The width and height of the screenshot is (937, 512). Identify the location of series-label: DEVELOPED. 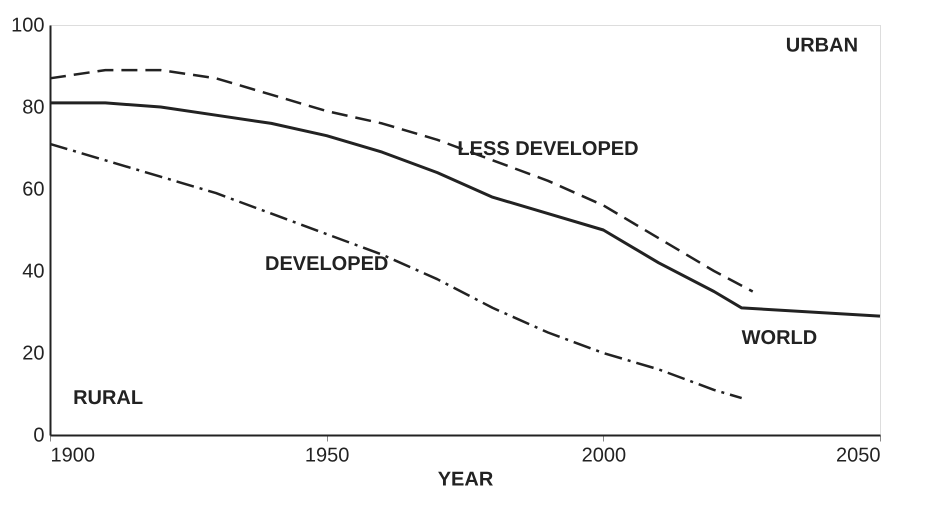
(326, 264).